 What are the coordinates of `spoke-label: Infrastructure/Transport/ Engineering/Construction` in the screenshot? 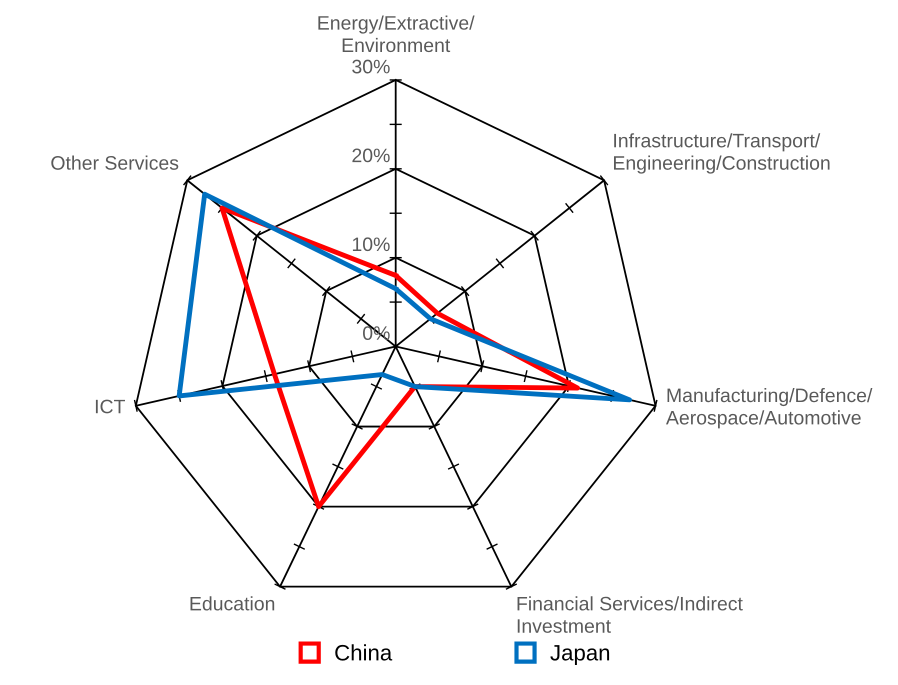 It's located at (722, 153).